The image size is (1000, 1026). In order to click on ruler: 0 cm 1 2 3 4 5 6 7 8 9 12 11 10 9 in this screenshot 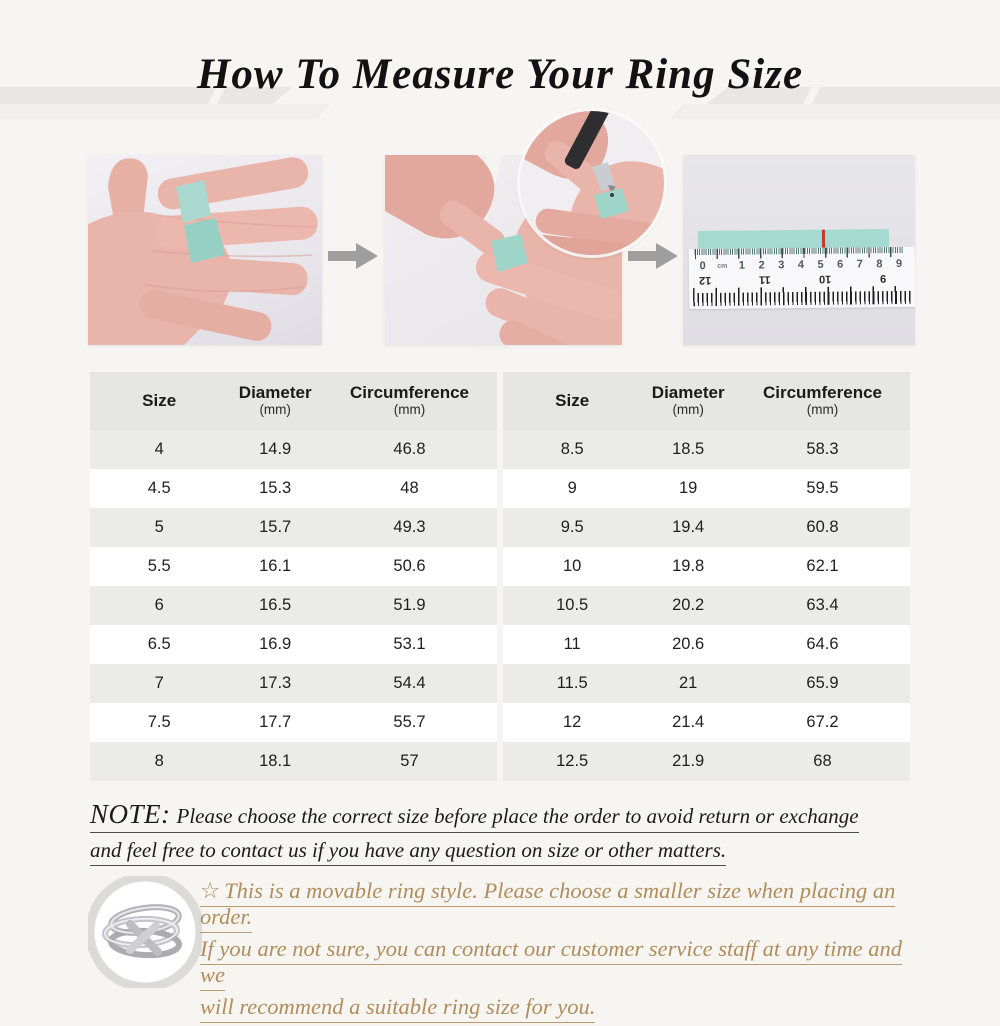, I will do `click(801, 278)`.